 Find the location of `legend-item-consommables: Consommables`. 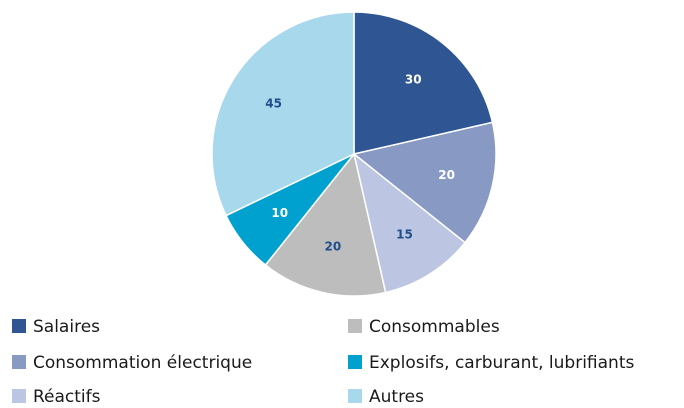

legend-item-consommables: Consommables is located at coordinates (424, 327).